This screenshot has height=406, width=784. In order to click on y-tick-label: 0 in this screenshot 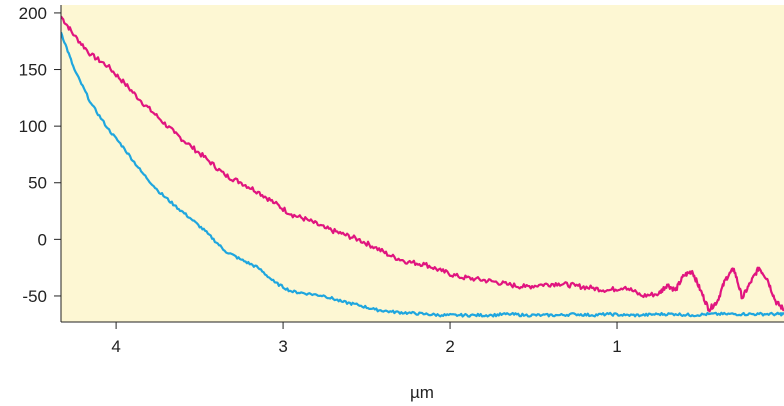, I will do `click(42, 239)`.